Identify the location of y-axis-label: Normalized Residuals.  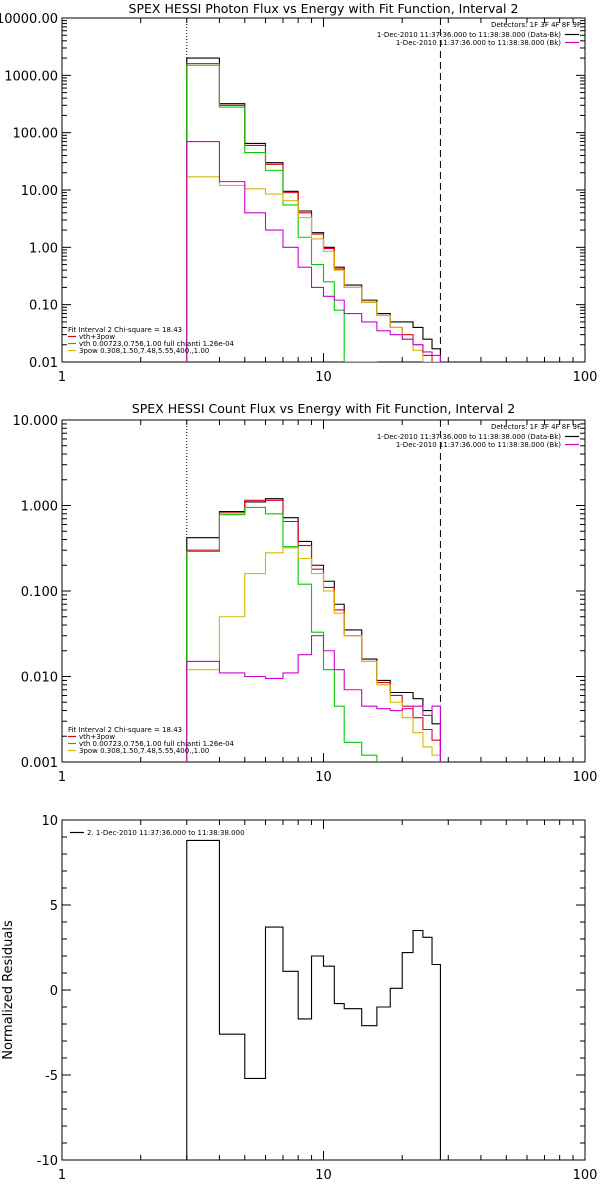
(8, 990).